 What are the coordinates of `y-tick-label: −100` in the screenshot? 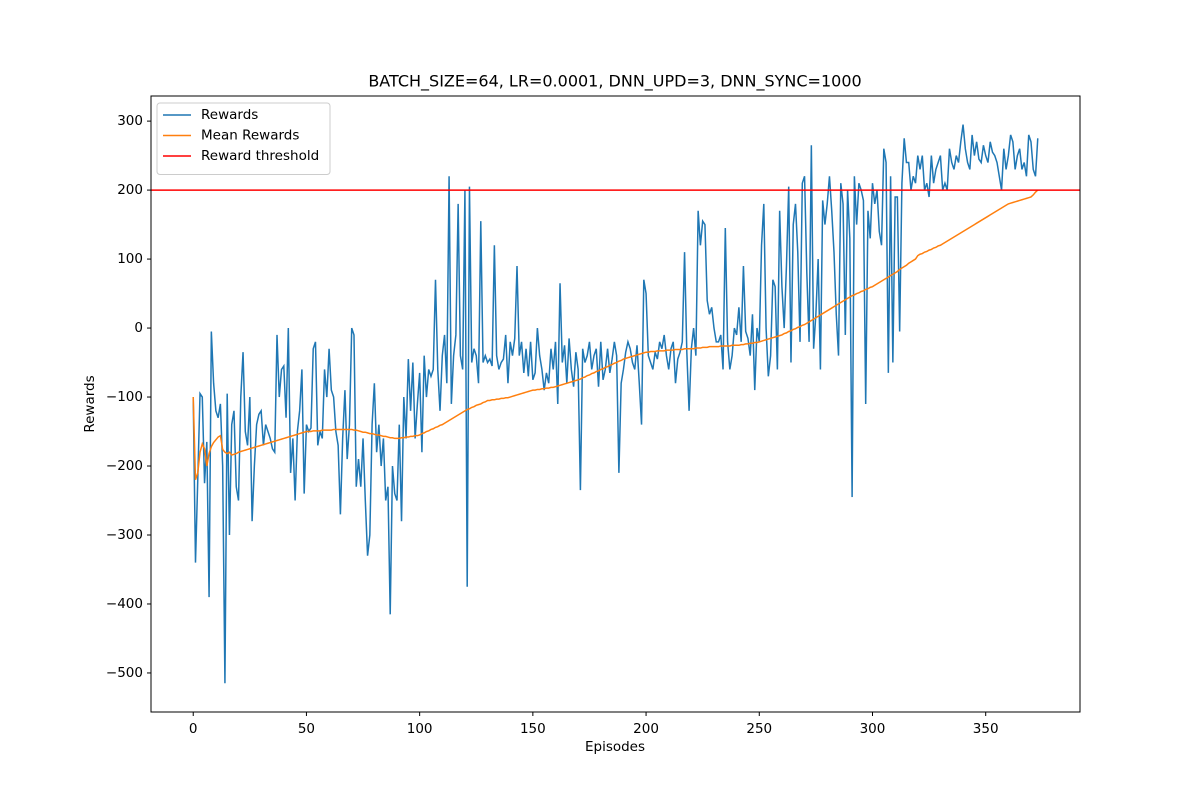 It's located at (124, 397).